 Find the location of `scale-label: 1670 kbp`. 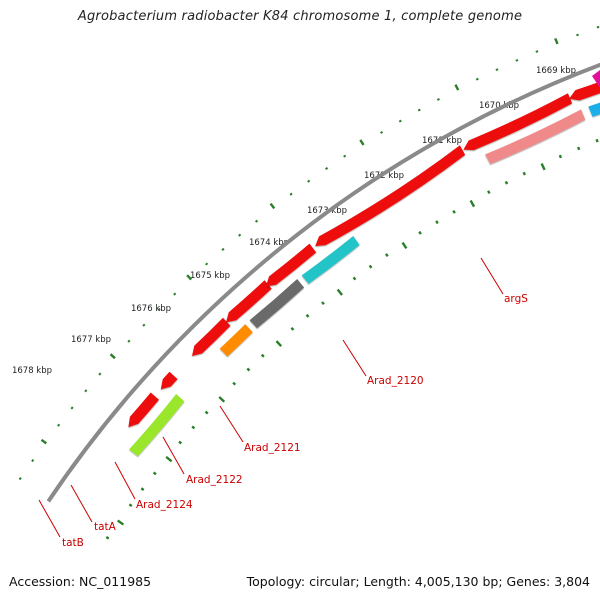

scale-label: 1670 kbp is located at coordinates (499, 106).